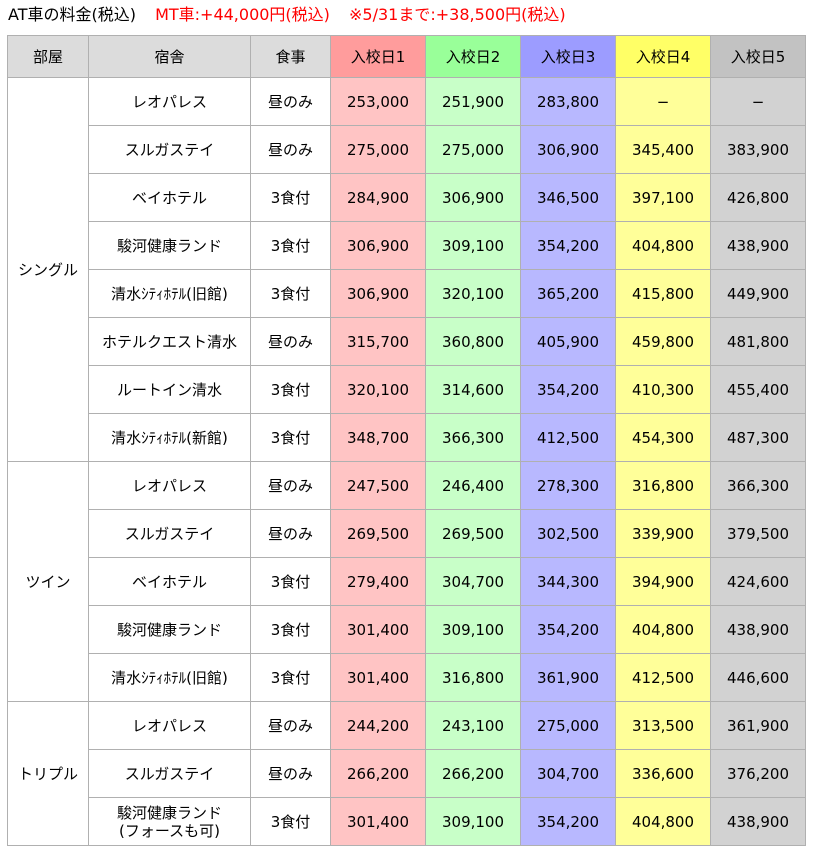 The image size is (815, 854). What do you see at coordinates (169, 389) in the screenshot?
I see `hotel-name: ルートイン清水` at bounding box center [169, 389].